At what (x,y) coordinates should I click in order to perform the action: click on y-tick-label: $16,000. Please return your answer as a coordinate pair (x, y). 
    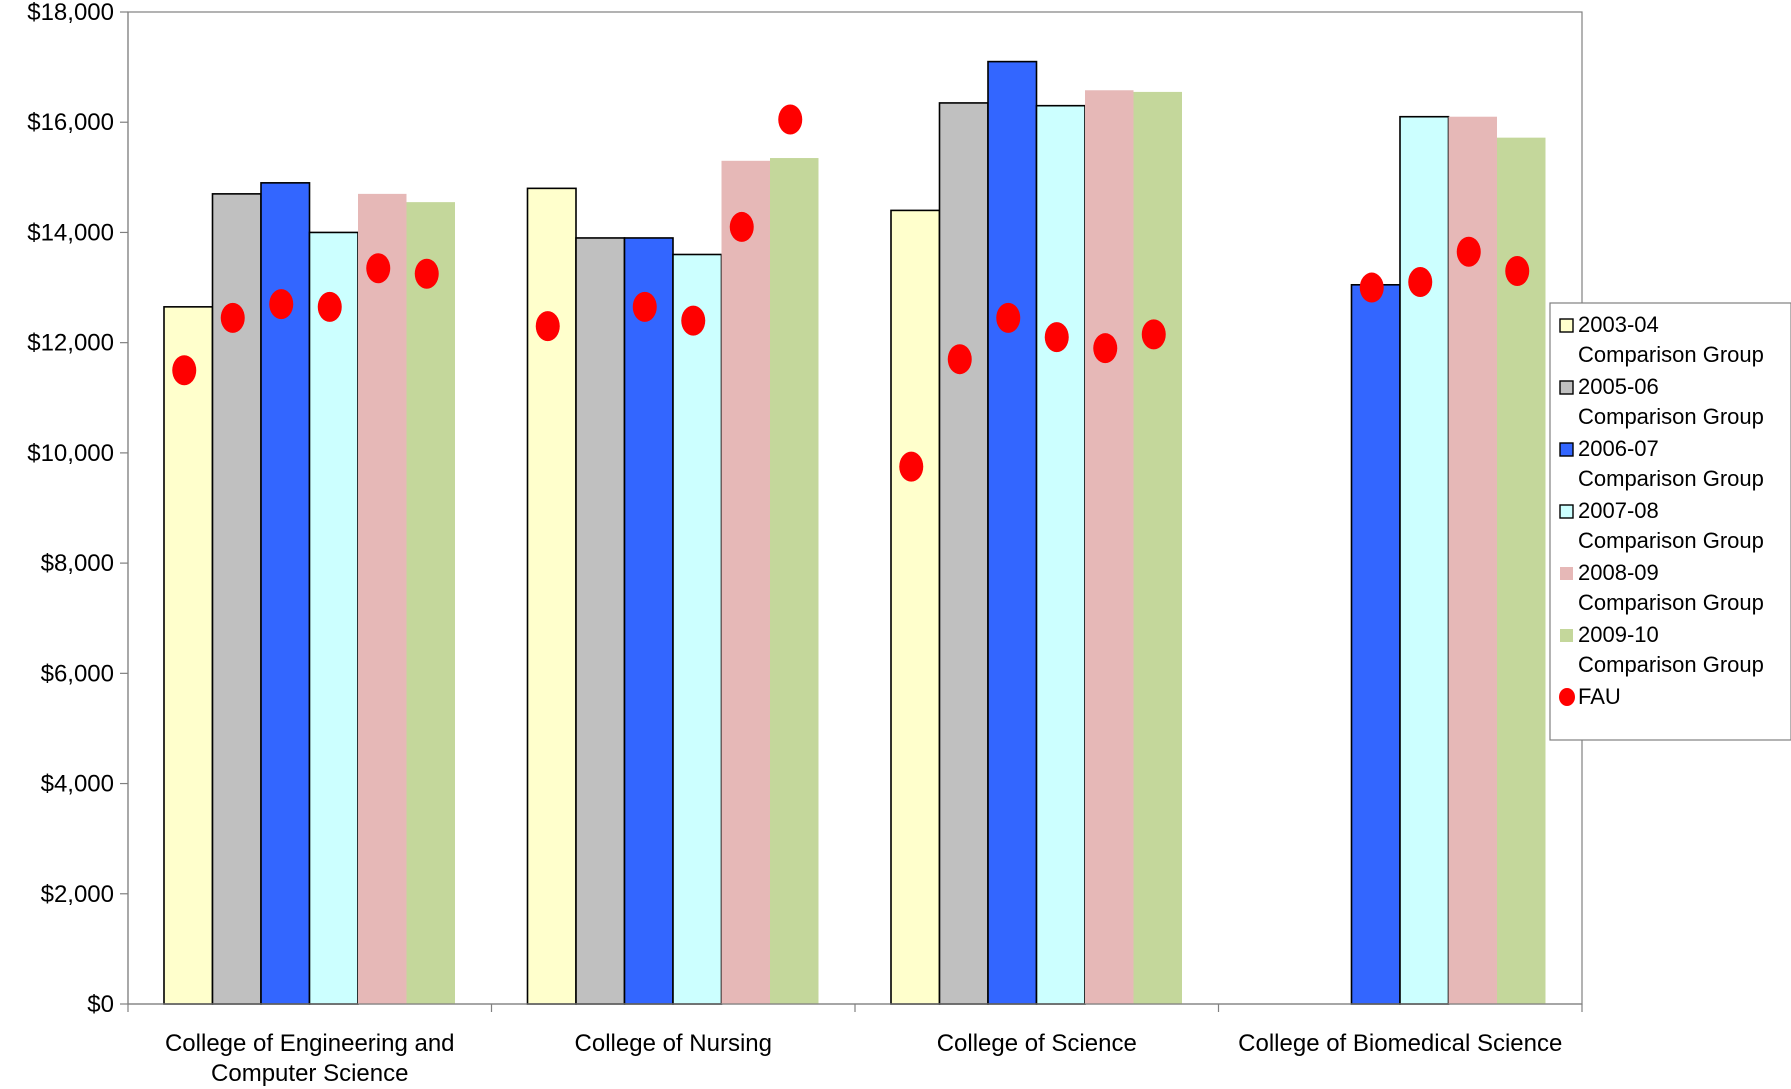
    Looking at the image, I should click on (70, 122).